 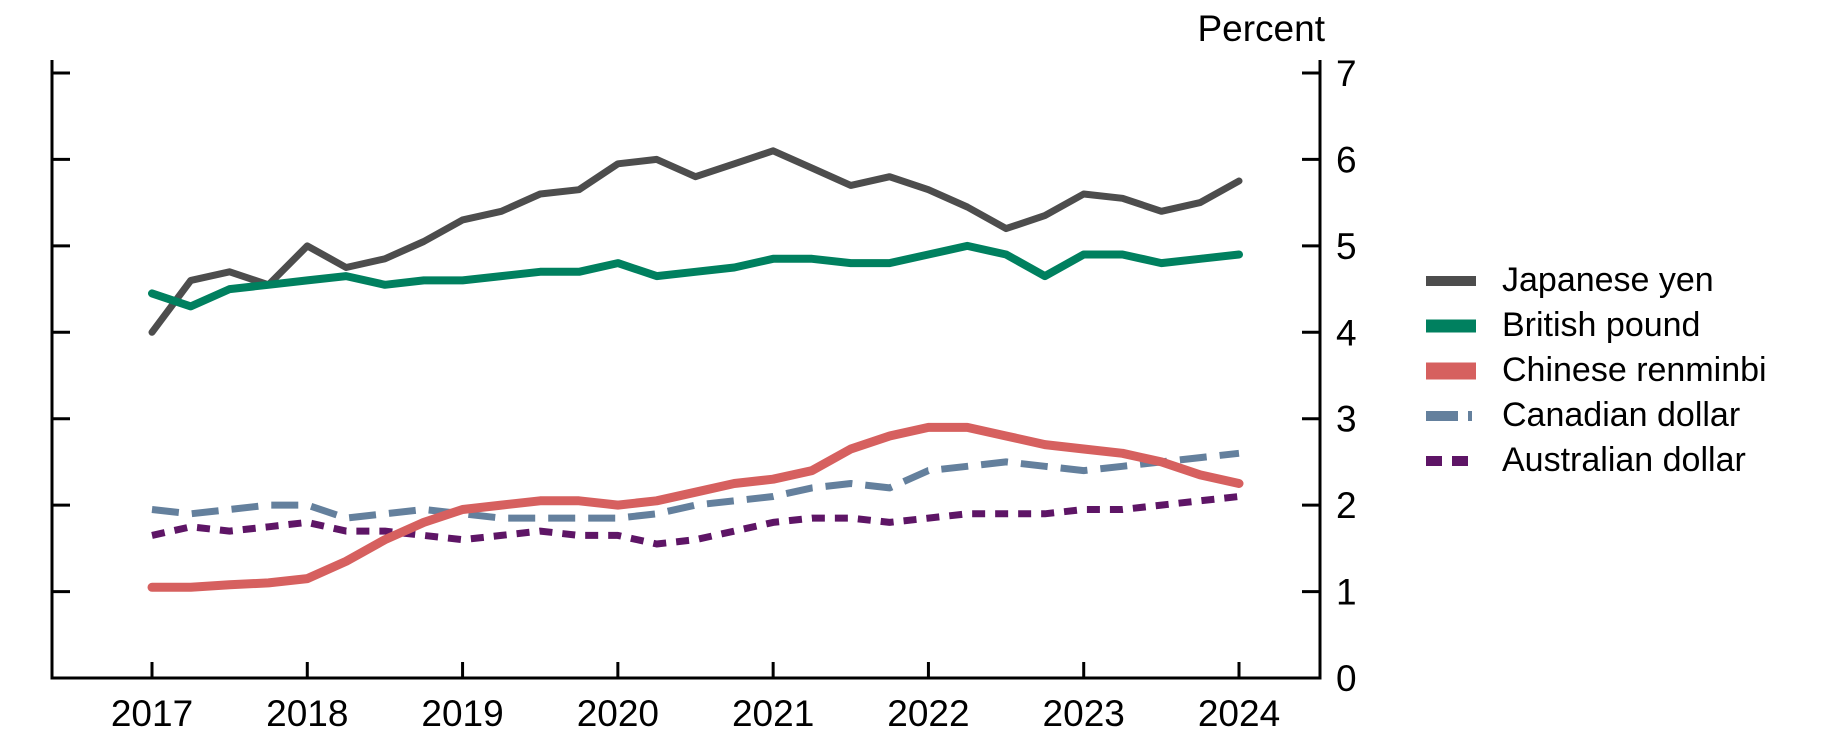 What do you see at coordinates (1239, 713) in the screenshot?
I see `x-tick-label: 2024` at bounding box center [1239, 713].